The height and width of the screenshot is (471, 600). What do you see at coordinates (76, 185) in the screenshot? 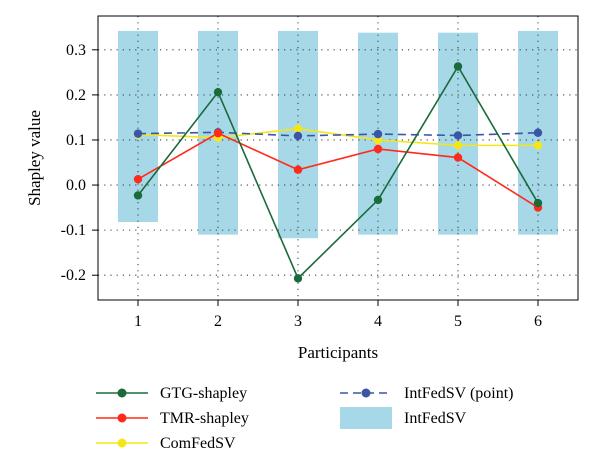
I see `y-tick-label: 0.0` at bounding box center [76, 185].